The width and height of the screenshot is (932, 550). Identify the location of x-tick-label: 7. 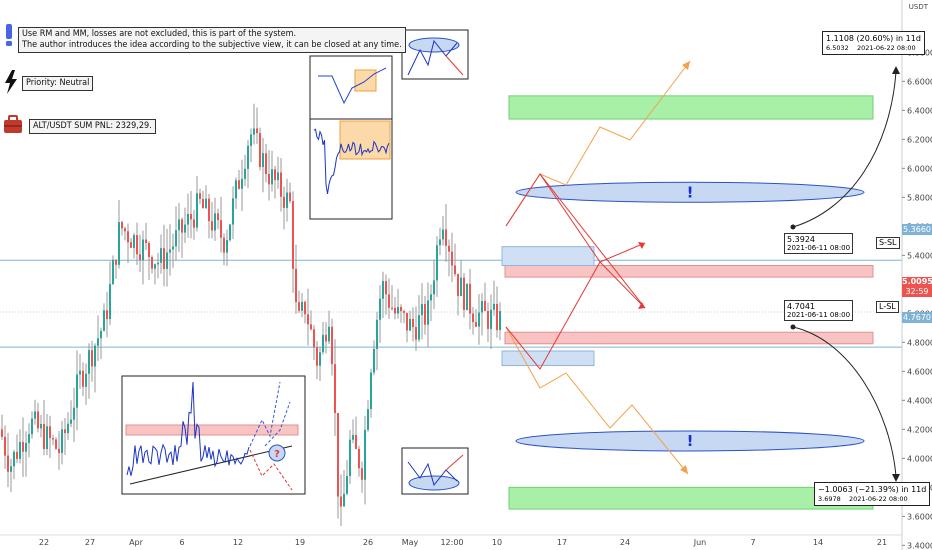
(752, 542).